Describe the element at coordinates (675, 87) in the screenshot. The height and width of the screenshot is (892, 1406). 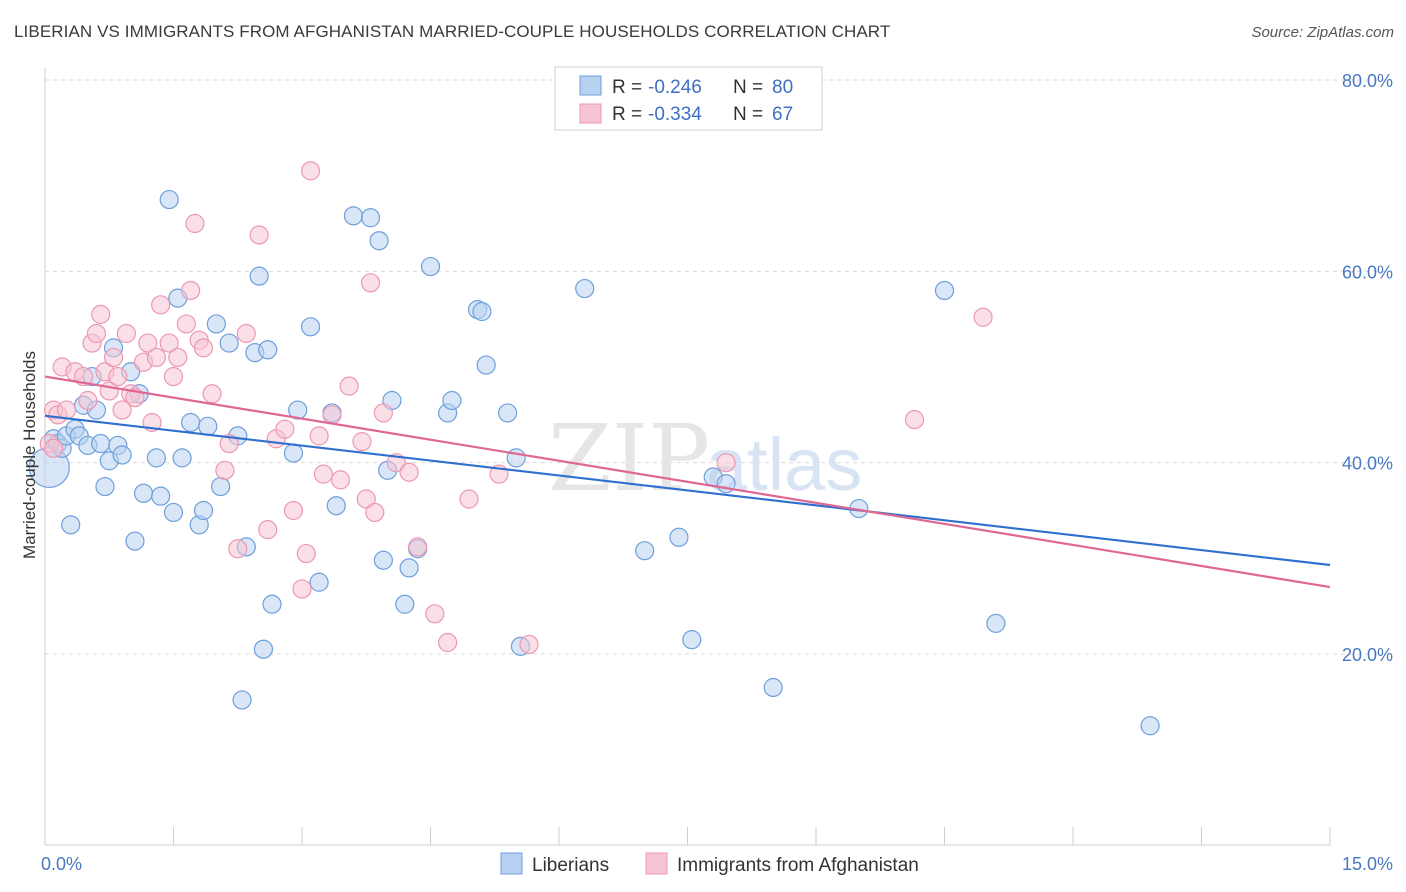
I see `legend-r-value: -0.246` at that location.